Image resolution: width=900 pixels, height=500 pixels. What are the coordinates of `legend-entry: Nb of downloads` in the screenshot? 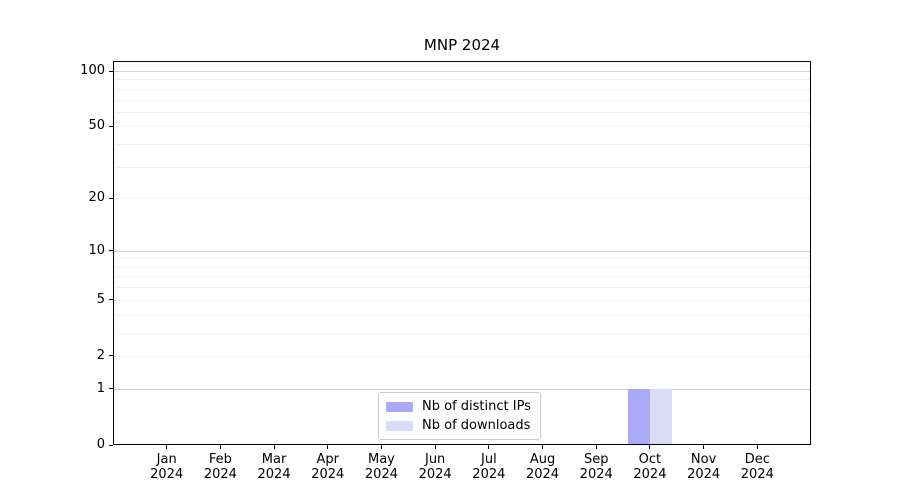 It's located at (458, 425).